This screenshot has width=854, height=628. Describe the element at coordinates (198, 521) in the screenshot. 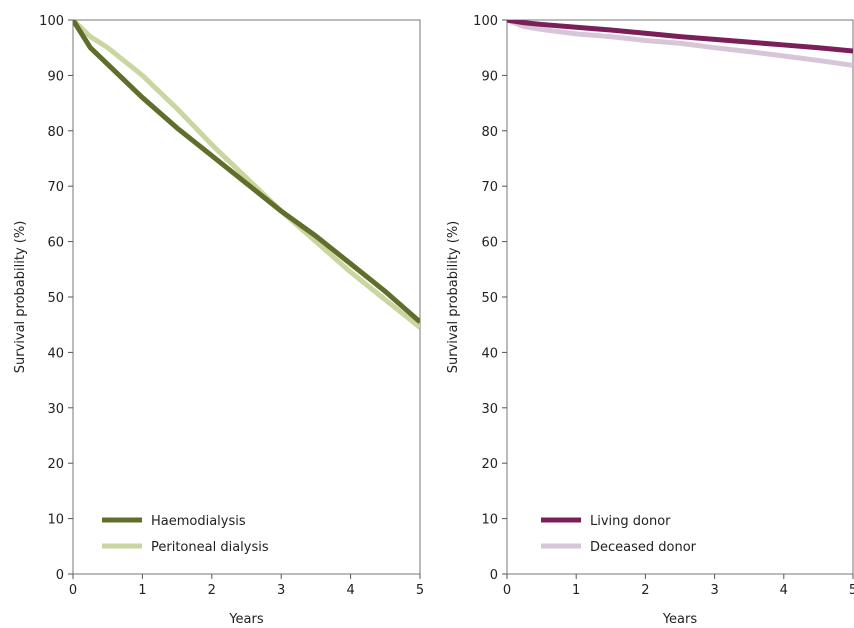

I see `legend-label: Haemodialysis` at that location.